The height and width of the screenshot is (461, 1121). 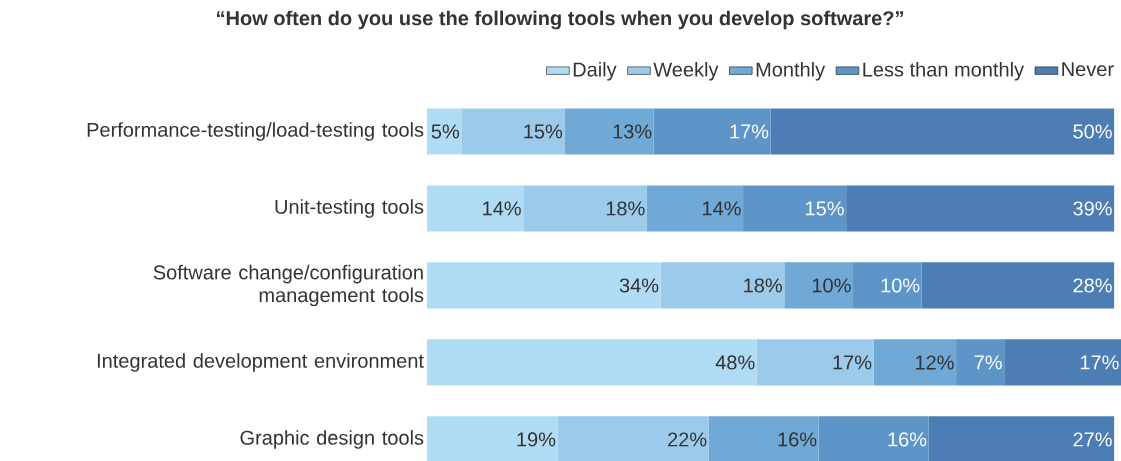 What do you see at coordinates (1088, 69) in the screenshot?
I see `legend-label: Never` at bounding box center [1088, 69].